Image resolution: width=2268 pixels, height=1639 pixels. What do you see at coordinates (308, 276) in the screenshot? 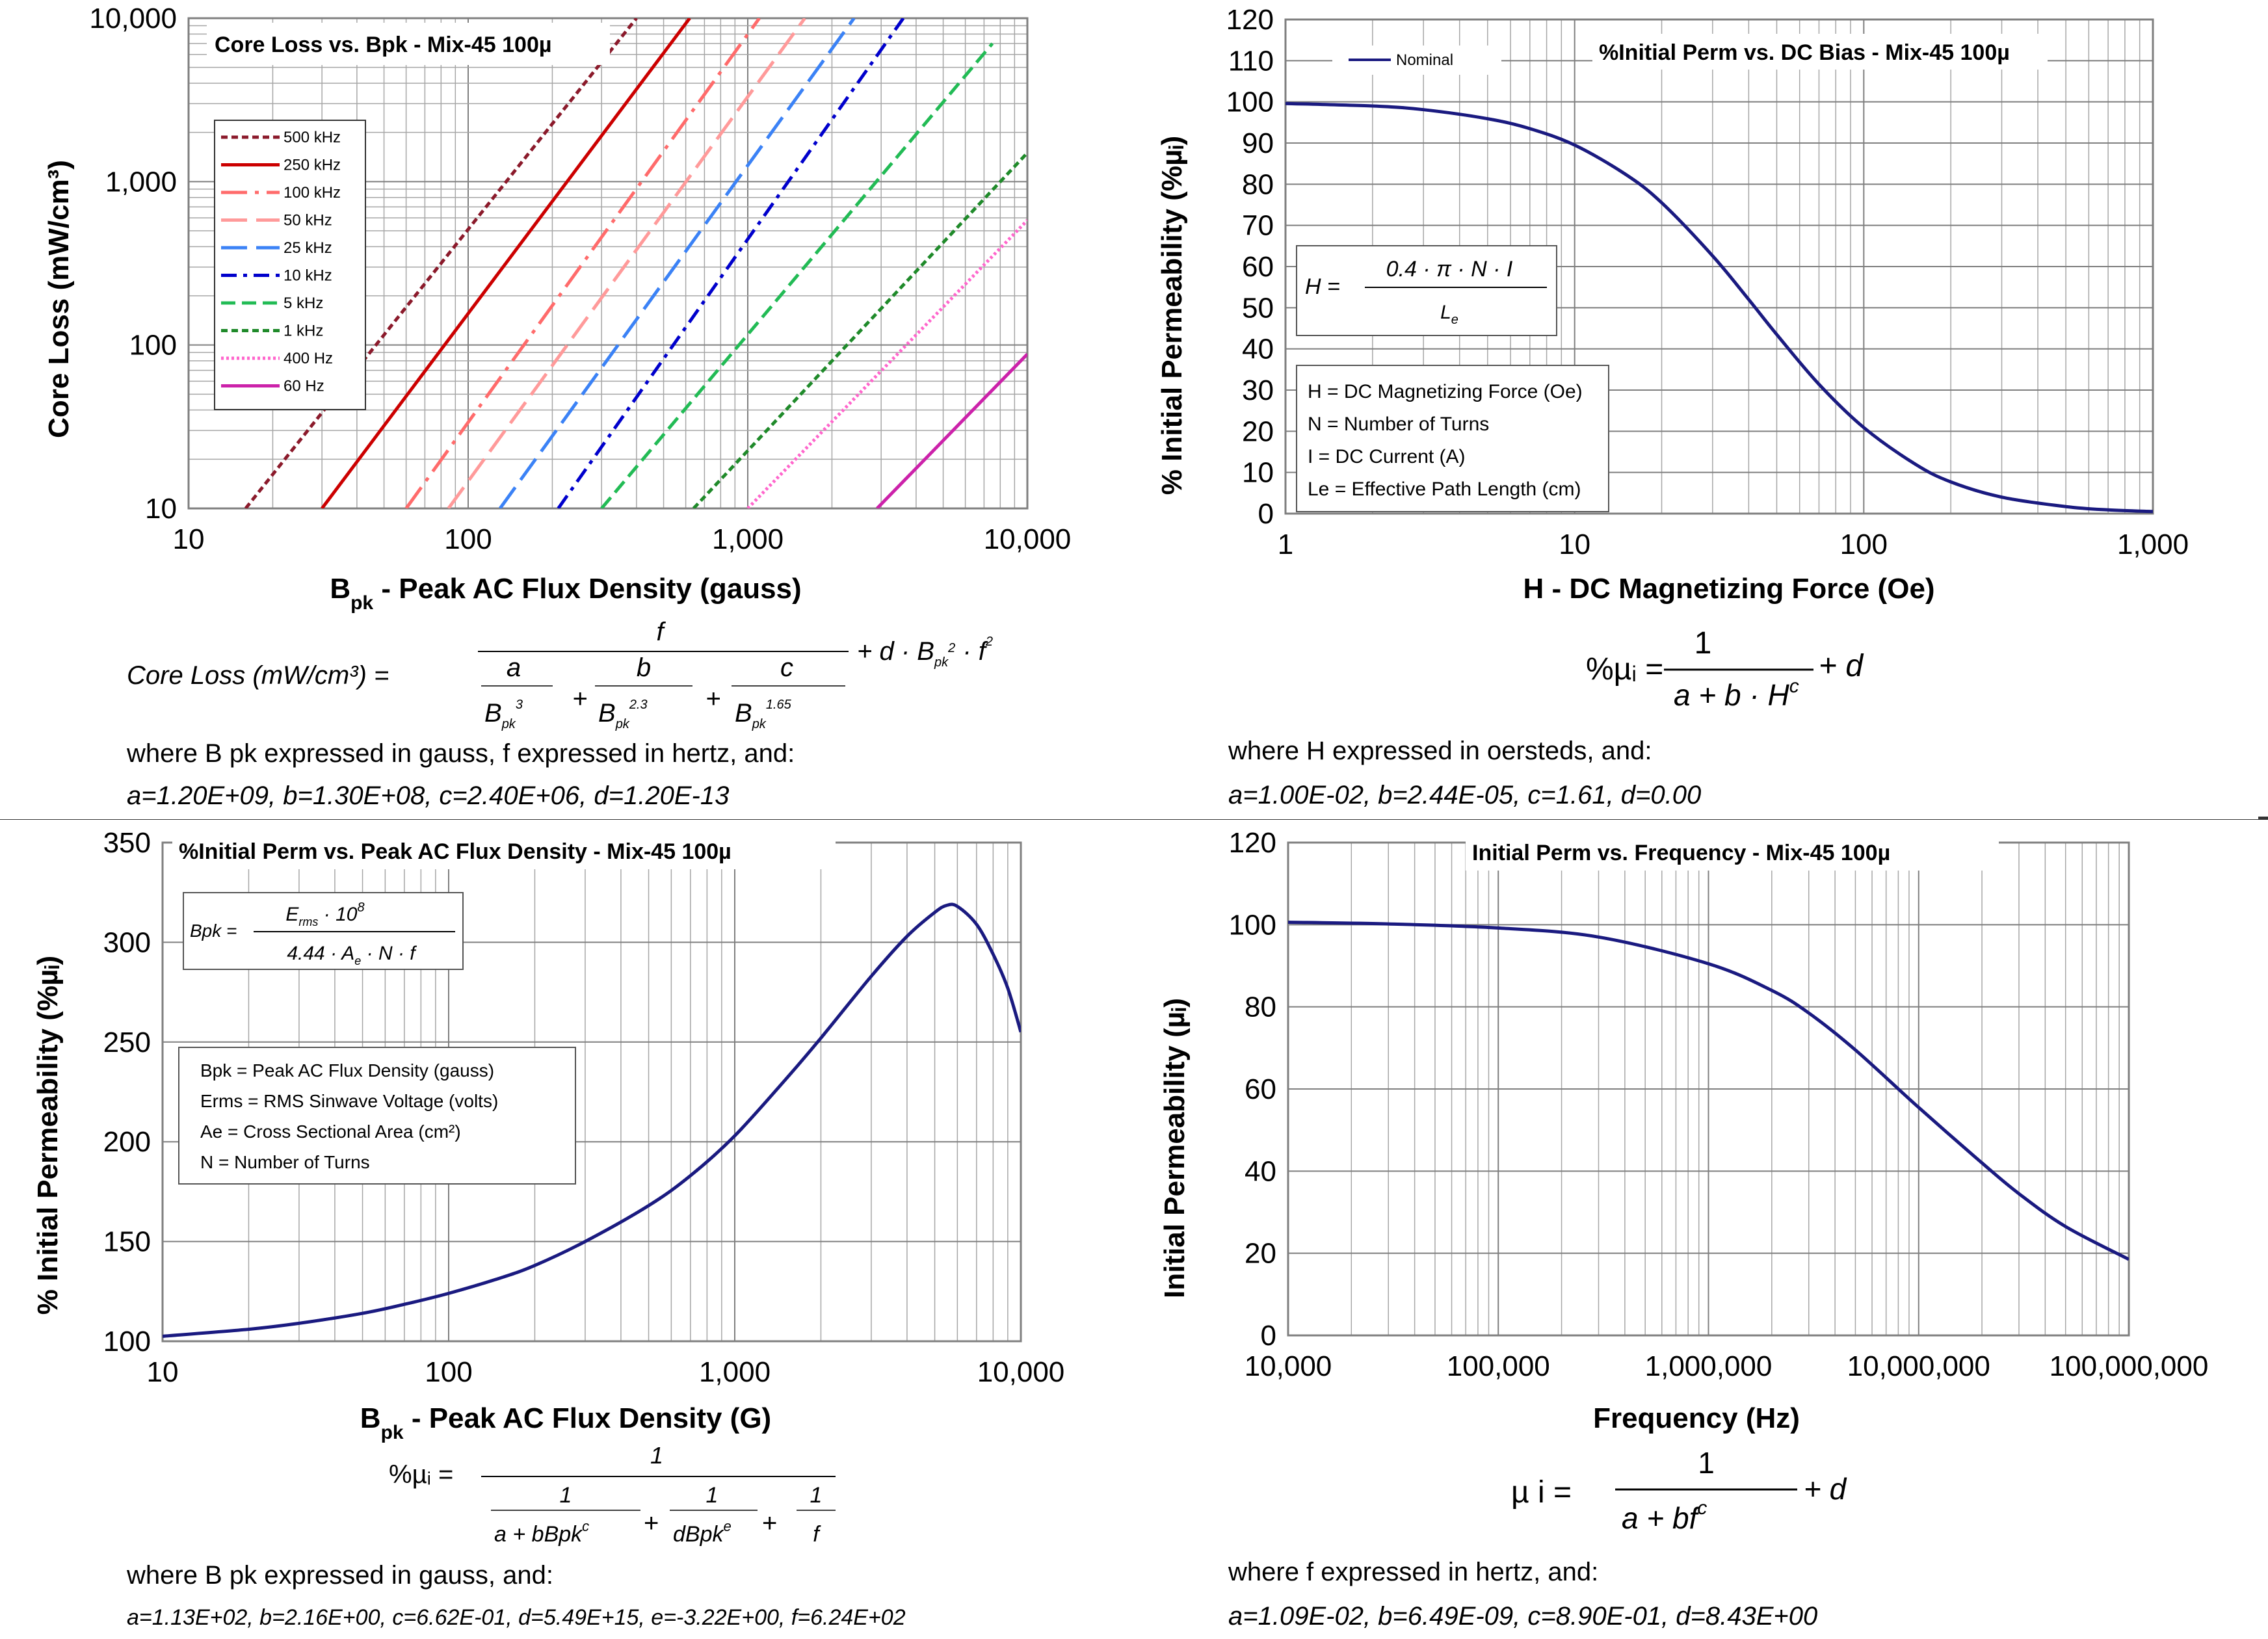
I see `legend-label: 10 kHz` at bounding box center [308, 276].